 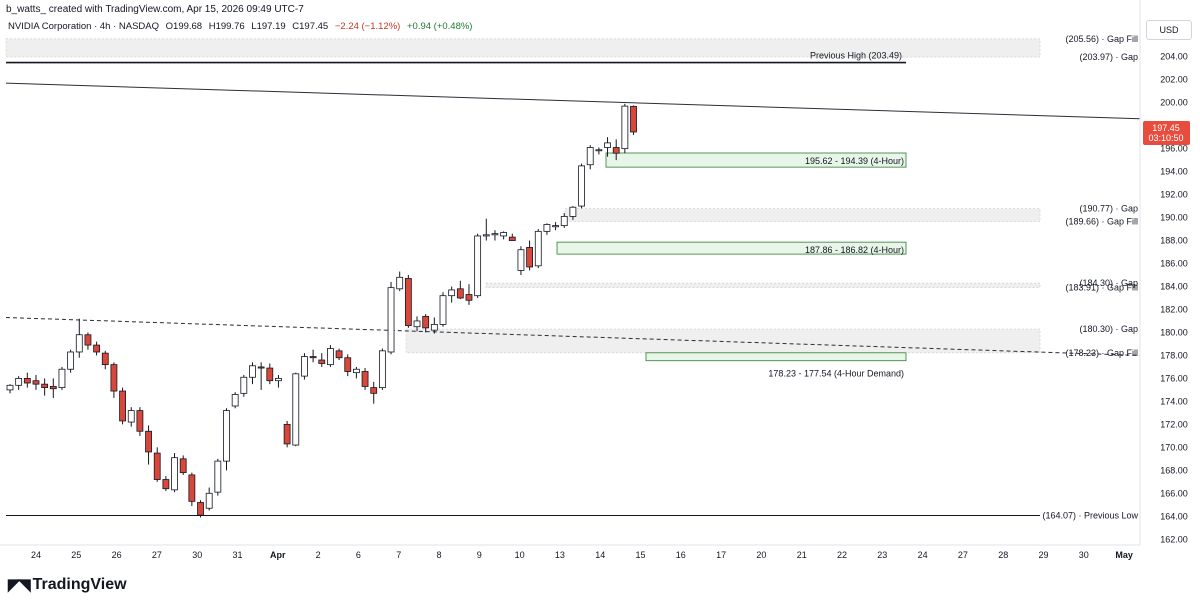 What do you see at coordinates (1174, 516) in the screenshot?
I see `price-tick-label: 164.00` at bounding box center [1174, 516].